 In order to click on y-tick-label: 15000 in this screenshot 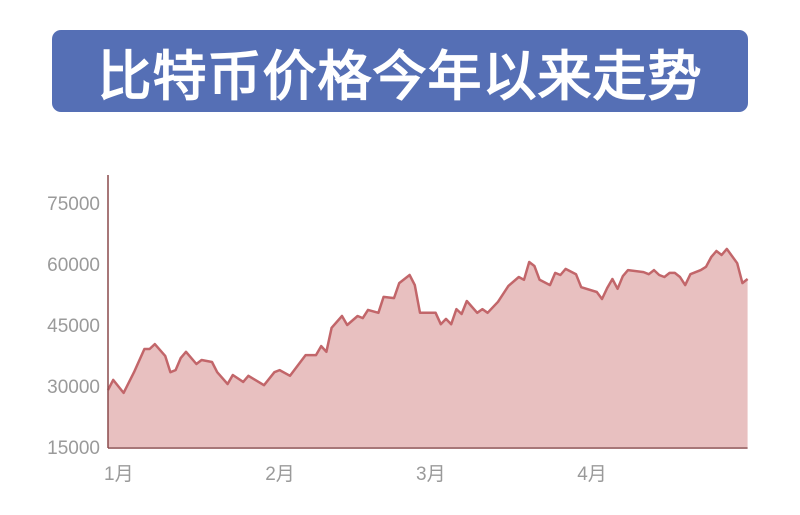, I will do `click(73, 448)`.